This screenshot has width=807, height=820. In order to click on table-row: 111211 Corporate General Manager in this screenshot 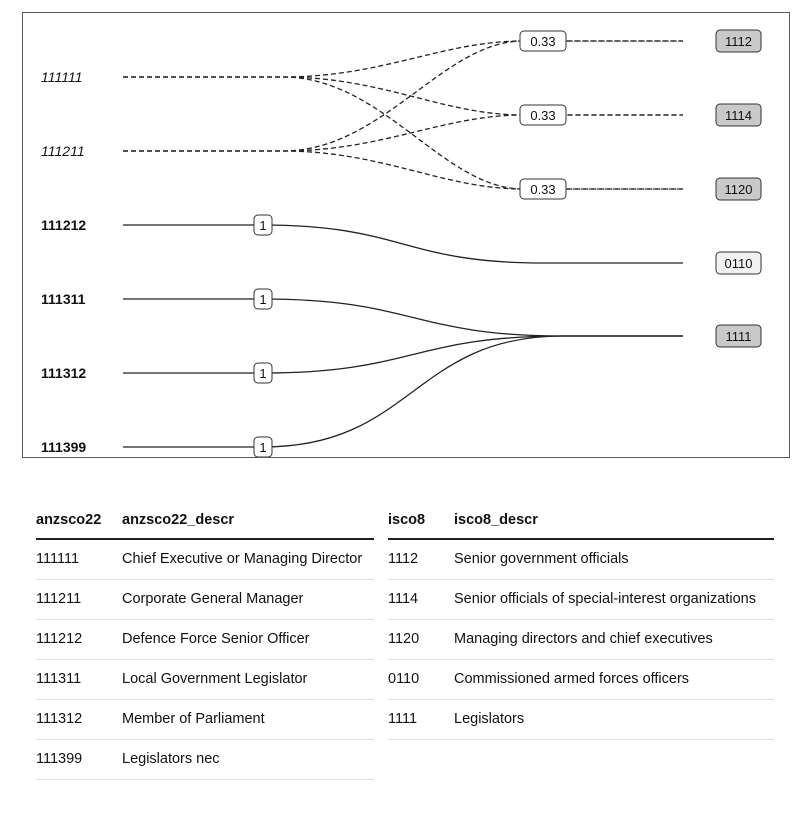, I will do `click(205, 599)`.